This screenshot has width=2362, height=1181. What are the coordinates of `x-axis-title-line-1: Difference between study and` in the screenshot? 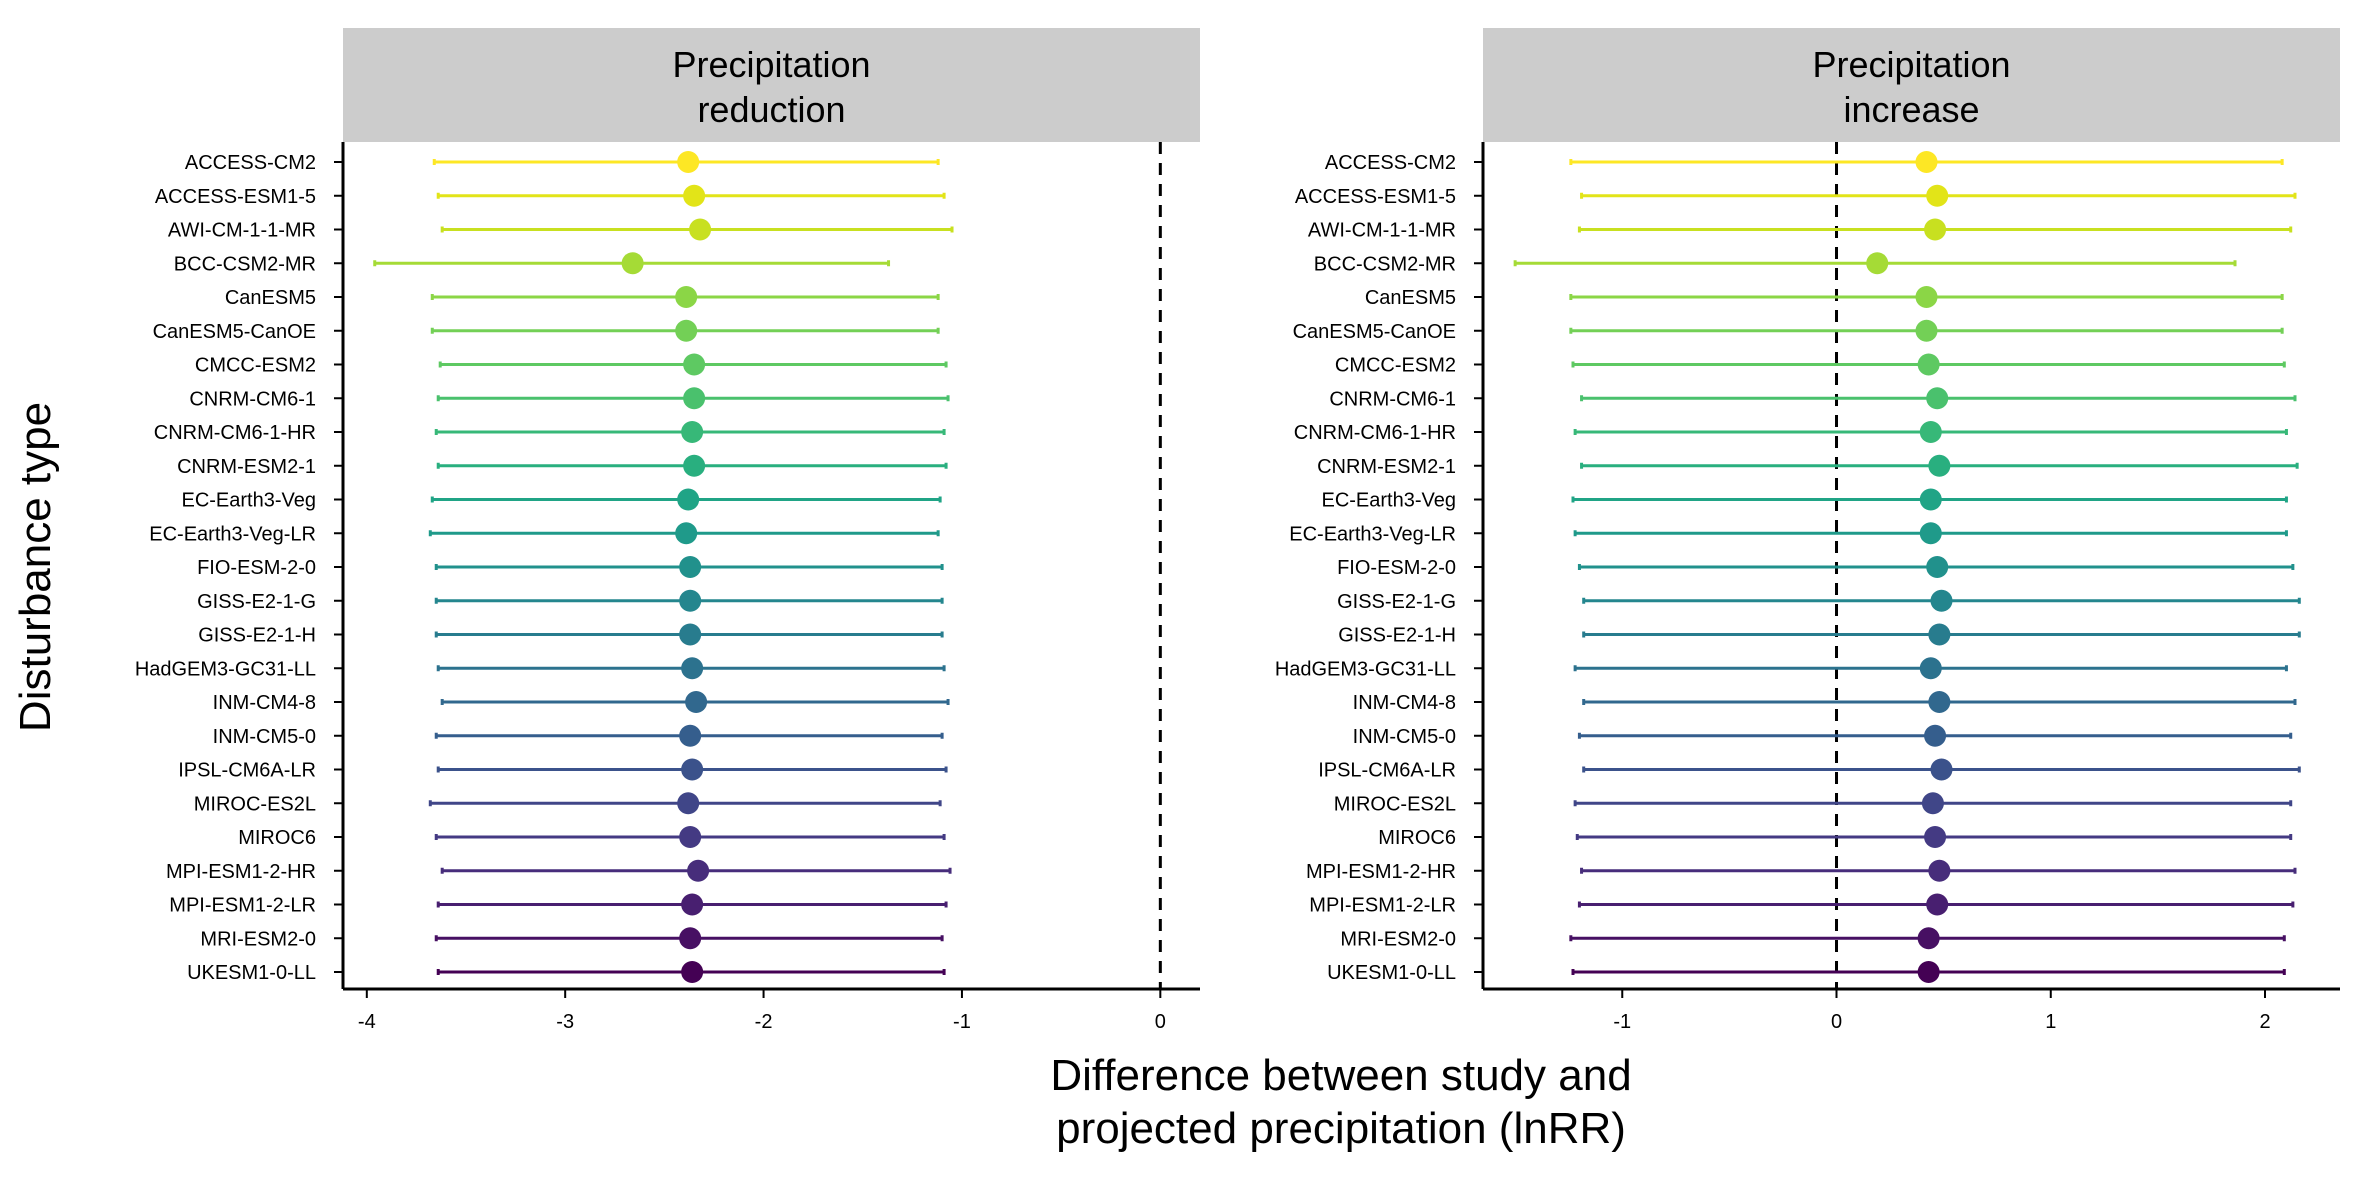 It's located at (1340, 1075).